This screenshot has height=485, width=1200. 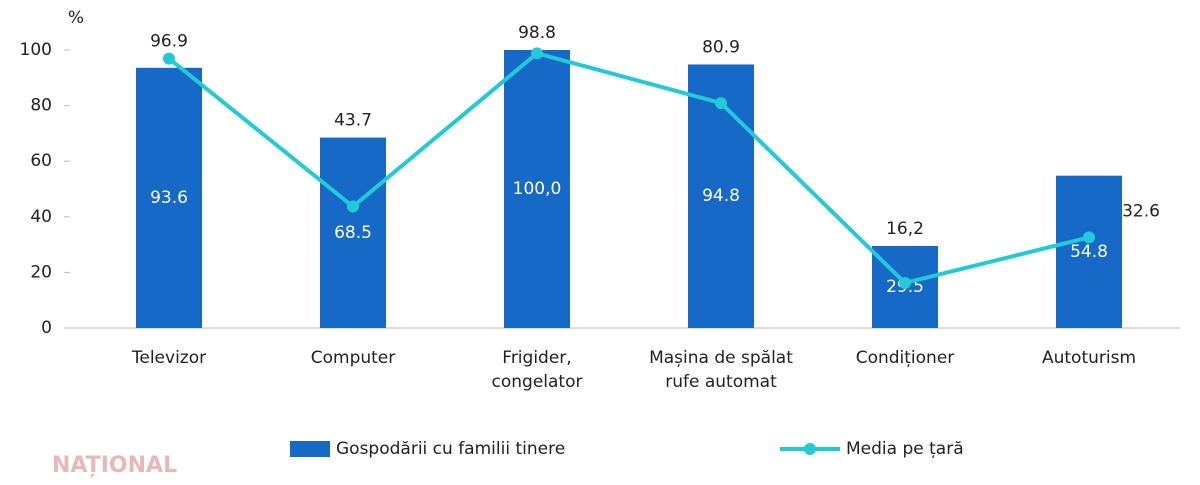 I want to click on x-tick-label: rufe automat, so click(x=721, y=382).